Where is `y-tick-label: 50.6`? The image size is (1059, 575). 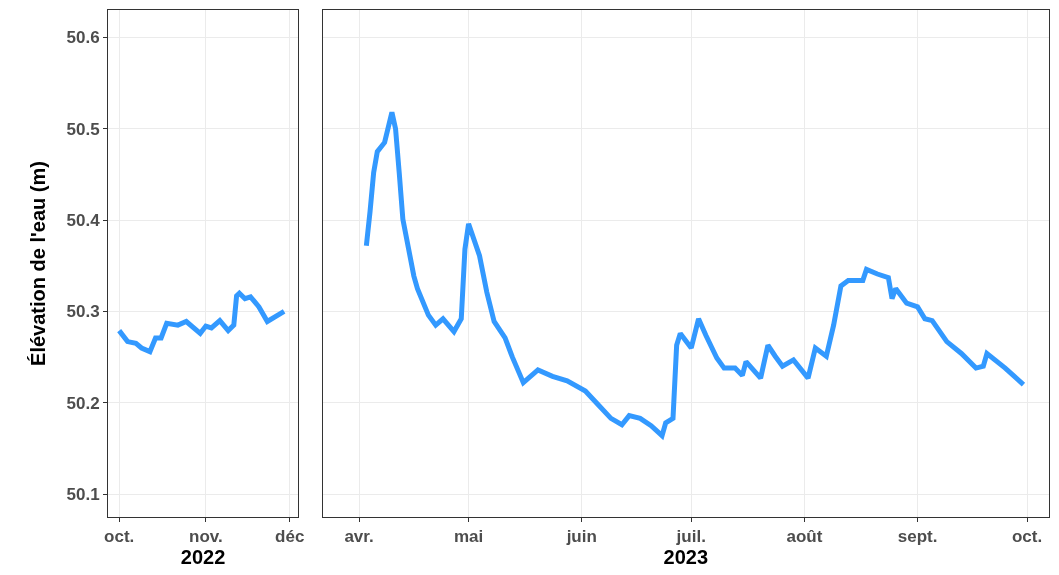
y-tick-label: 50.6 is located at coordinates (83, 38).